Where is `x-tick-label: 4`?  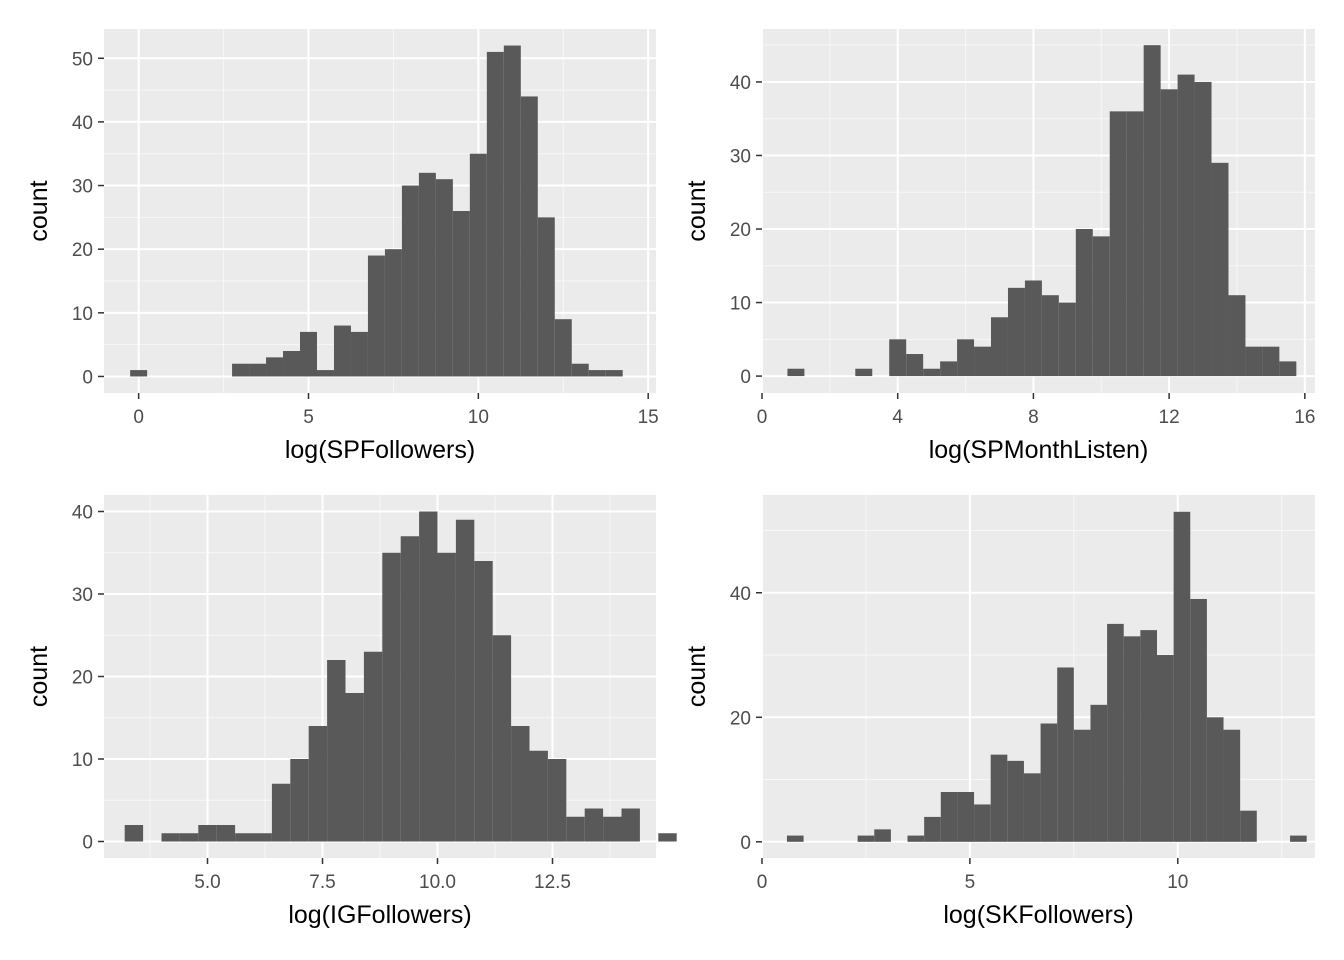 x-tick-label: 4 is located at coordinates (897, 417).